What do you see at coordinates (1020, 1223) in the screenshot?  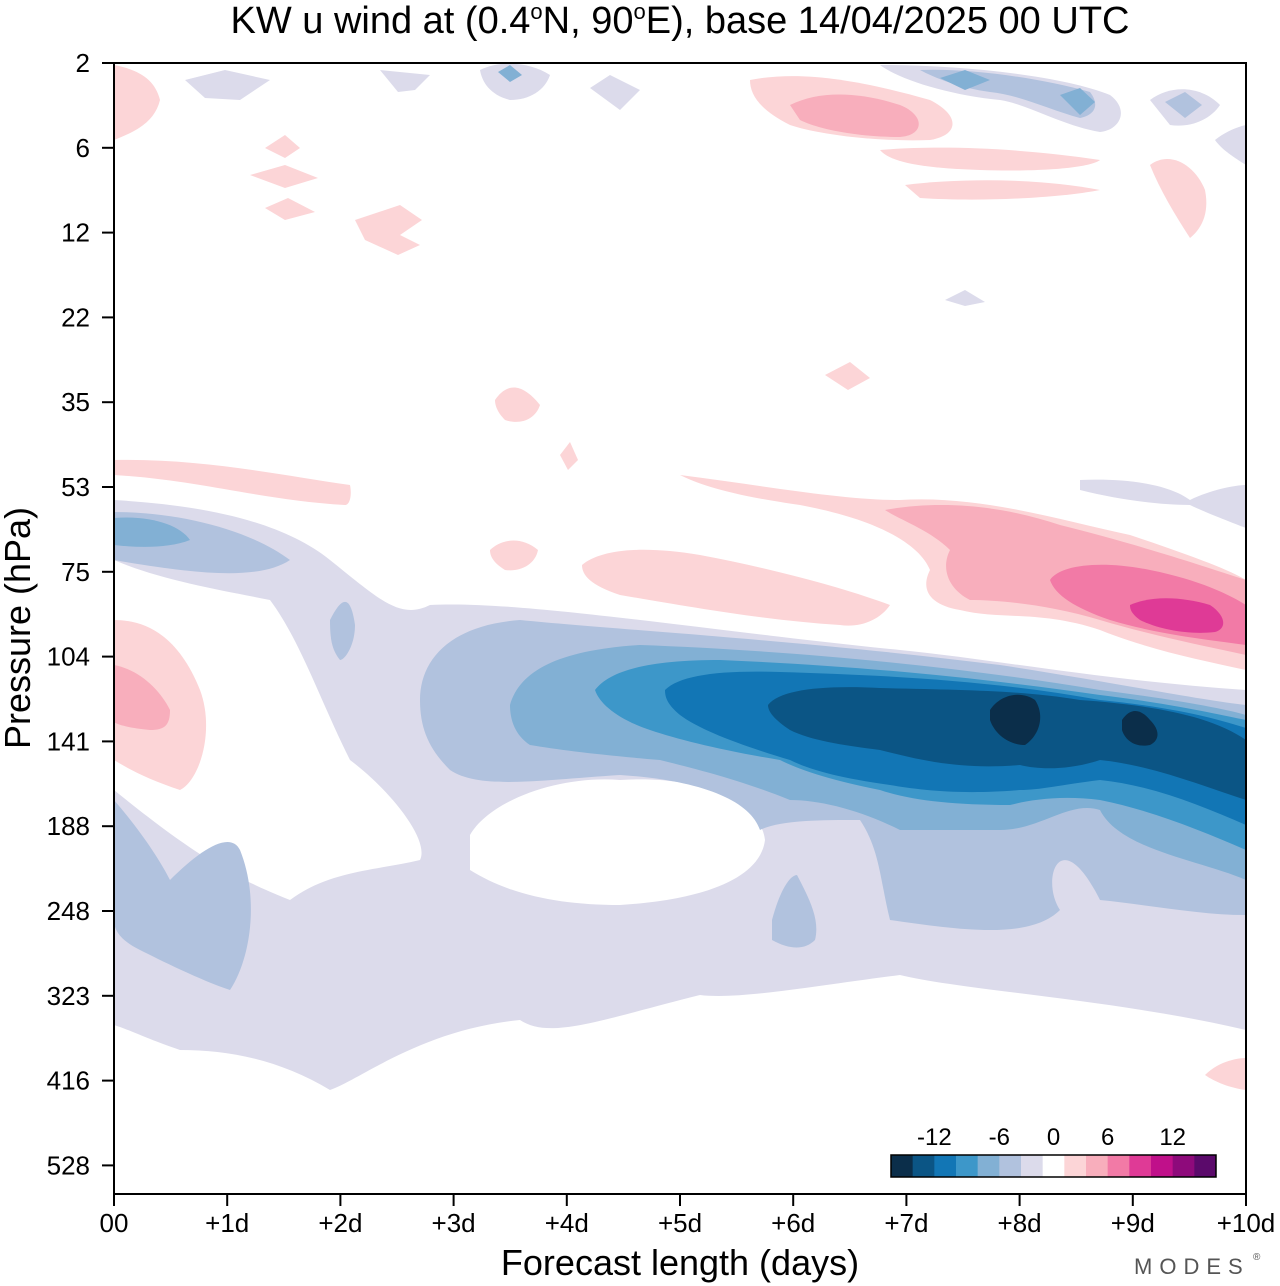 I see `x-tick-label: +8d` at bounding box center [1020, 1223].